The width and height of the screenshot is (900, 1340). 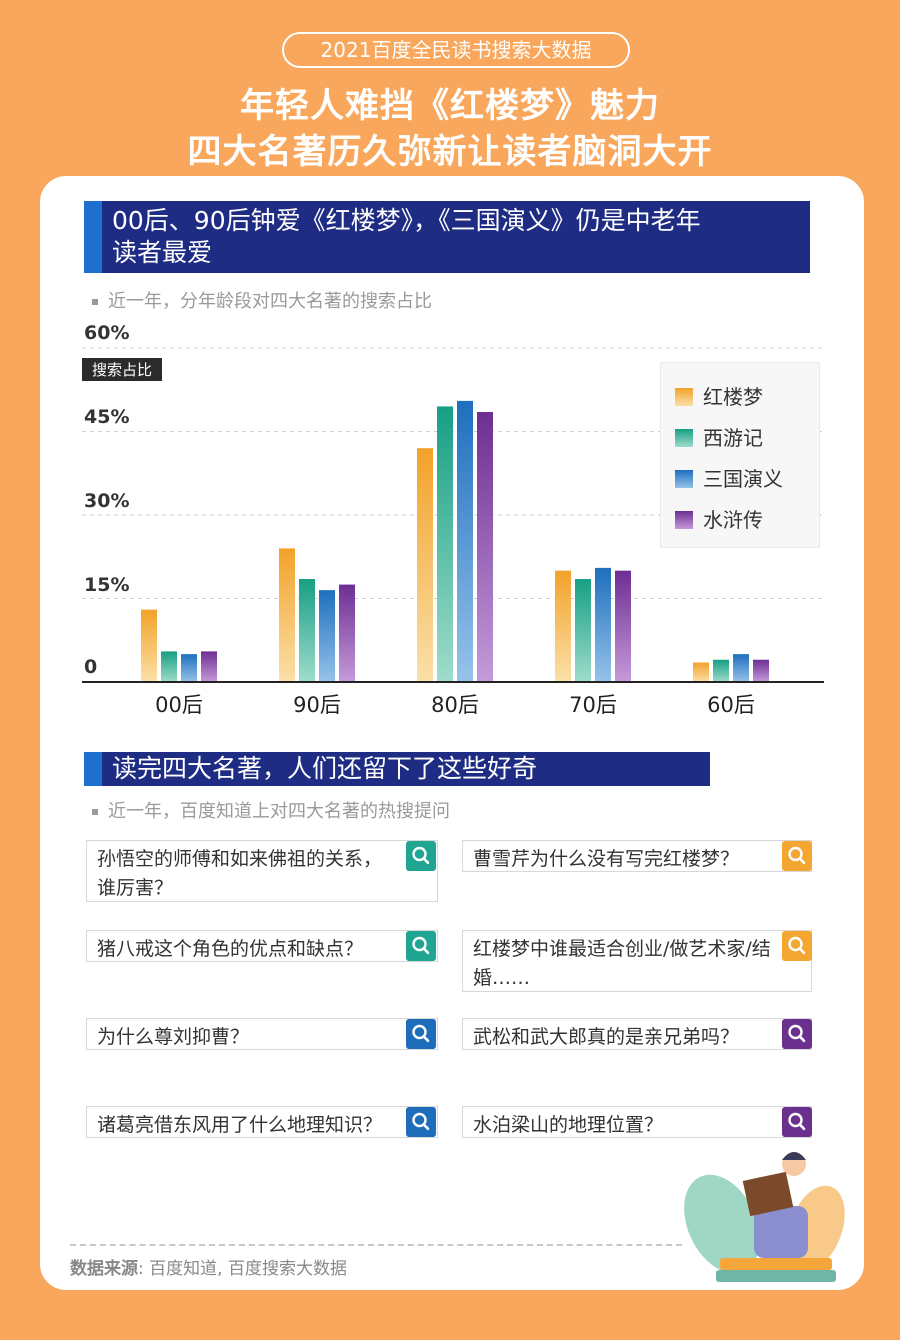 I want to click on person-body, so click(x=781, y=1232).